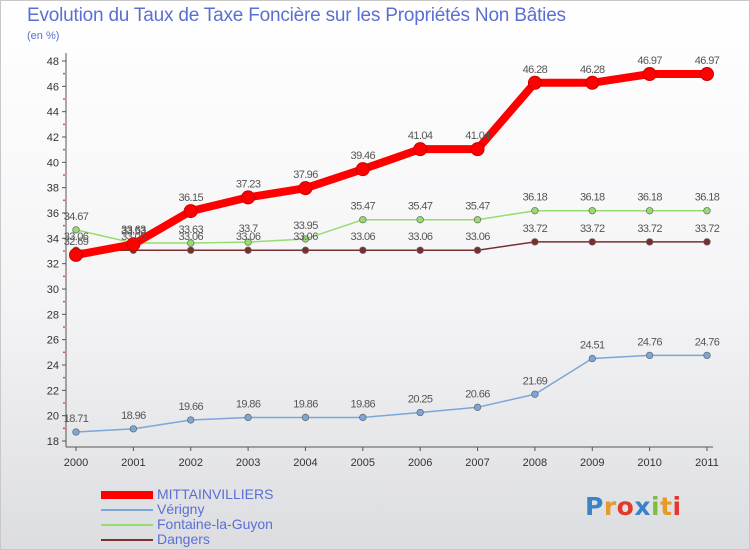 Image resolution: width=750 pixels, height=550 pixels. Describe the element at coordinates (305, 175) in the screenshot. I see `data-label: 37.96` at that location.